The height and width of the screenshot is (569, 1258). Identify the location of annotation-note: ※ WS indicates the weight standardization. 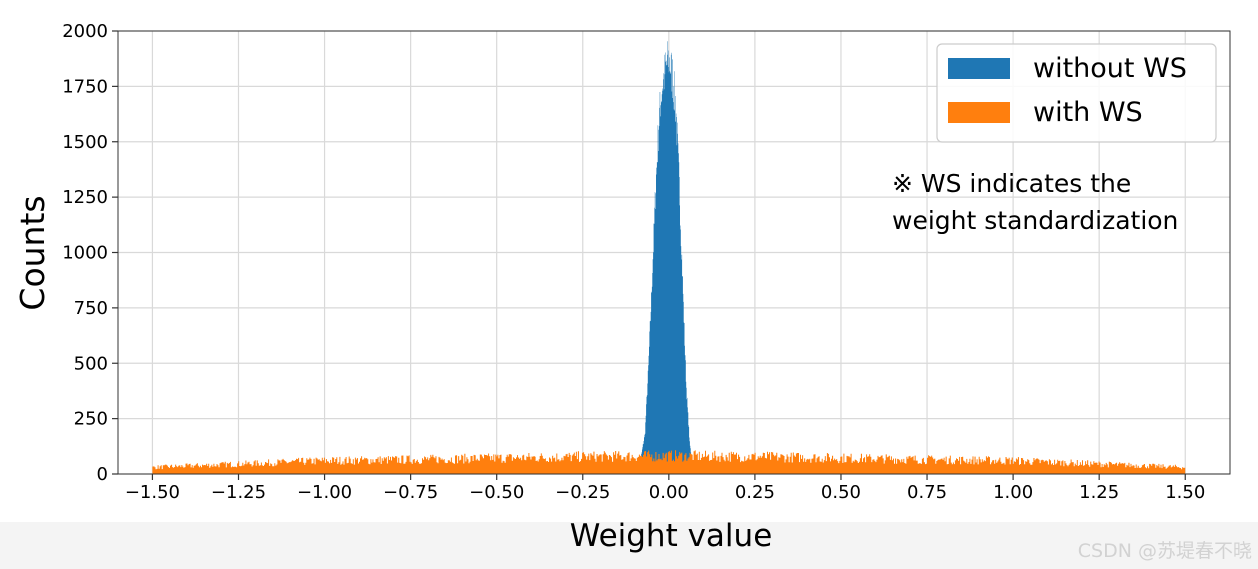
(1035, 202).